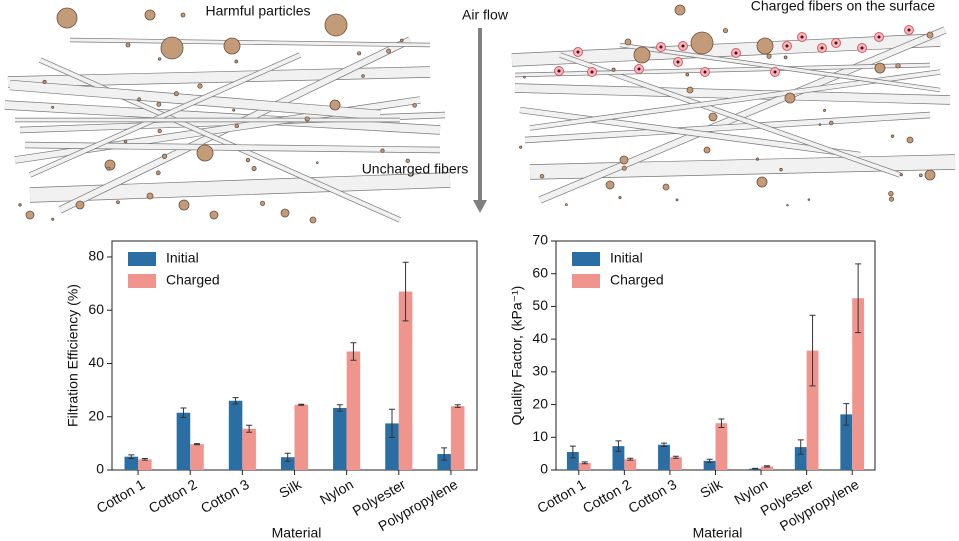 Image resolution: width=959 pixels, height=541 pixels. I want to click on y-tick-label: 70, so click(540, 240).